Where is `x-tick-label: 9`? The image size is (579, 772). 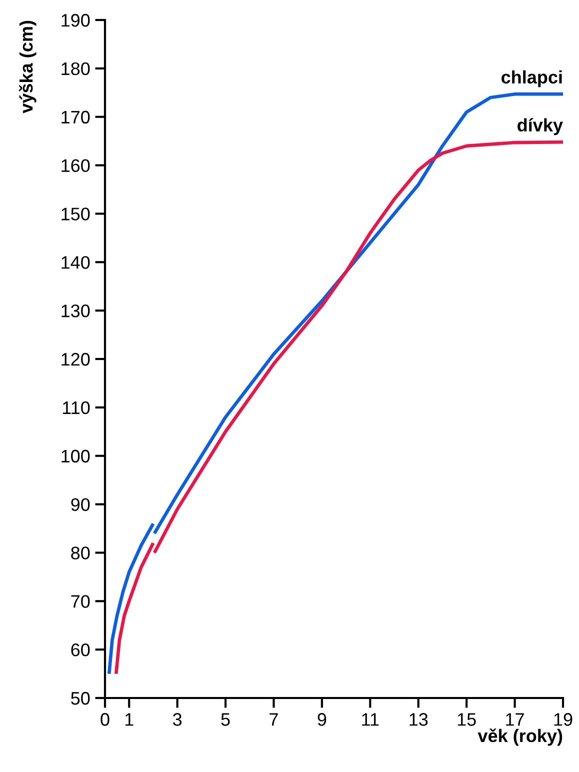
x-tick-label: 9 is located at coordinates (322, 719).